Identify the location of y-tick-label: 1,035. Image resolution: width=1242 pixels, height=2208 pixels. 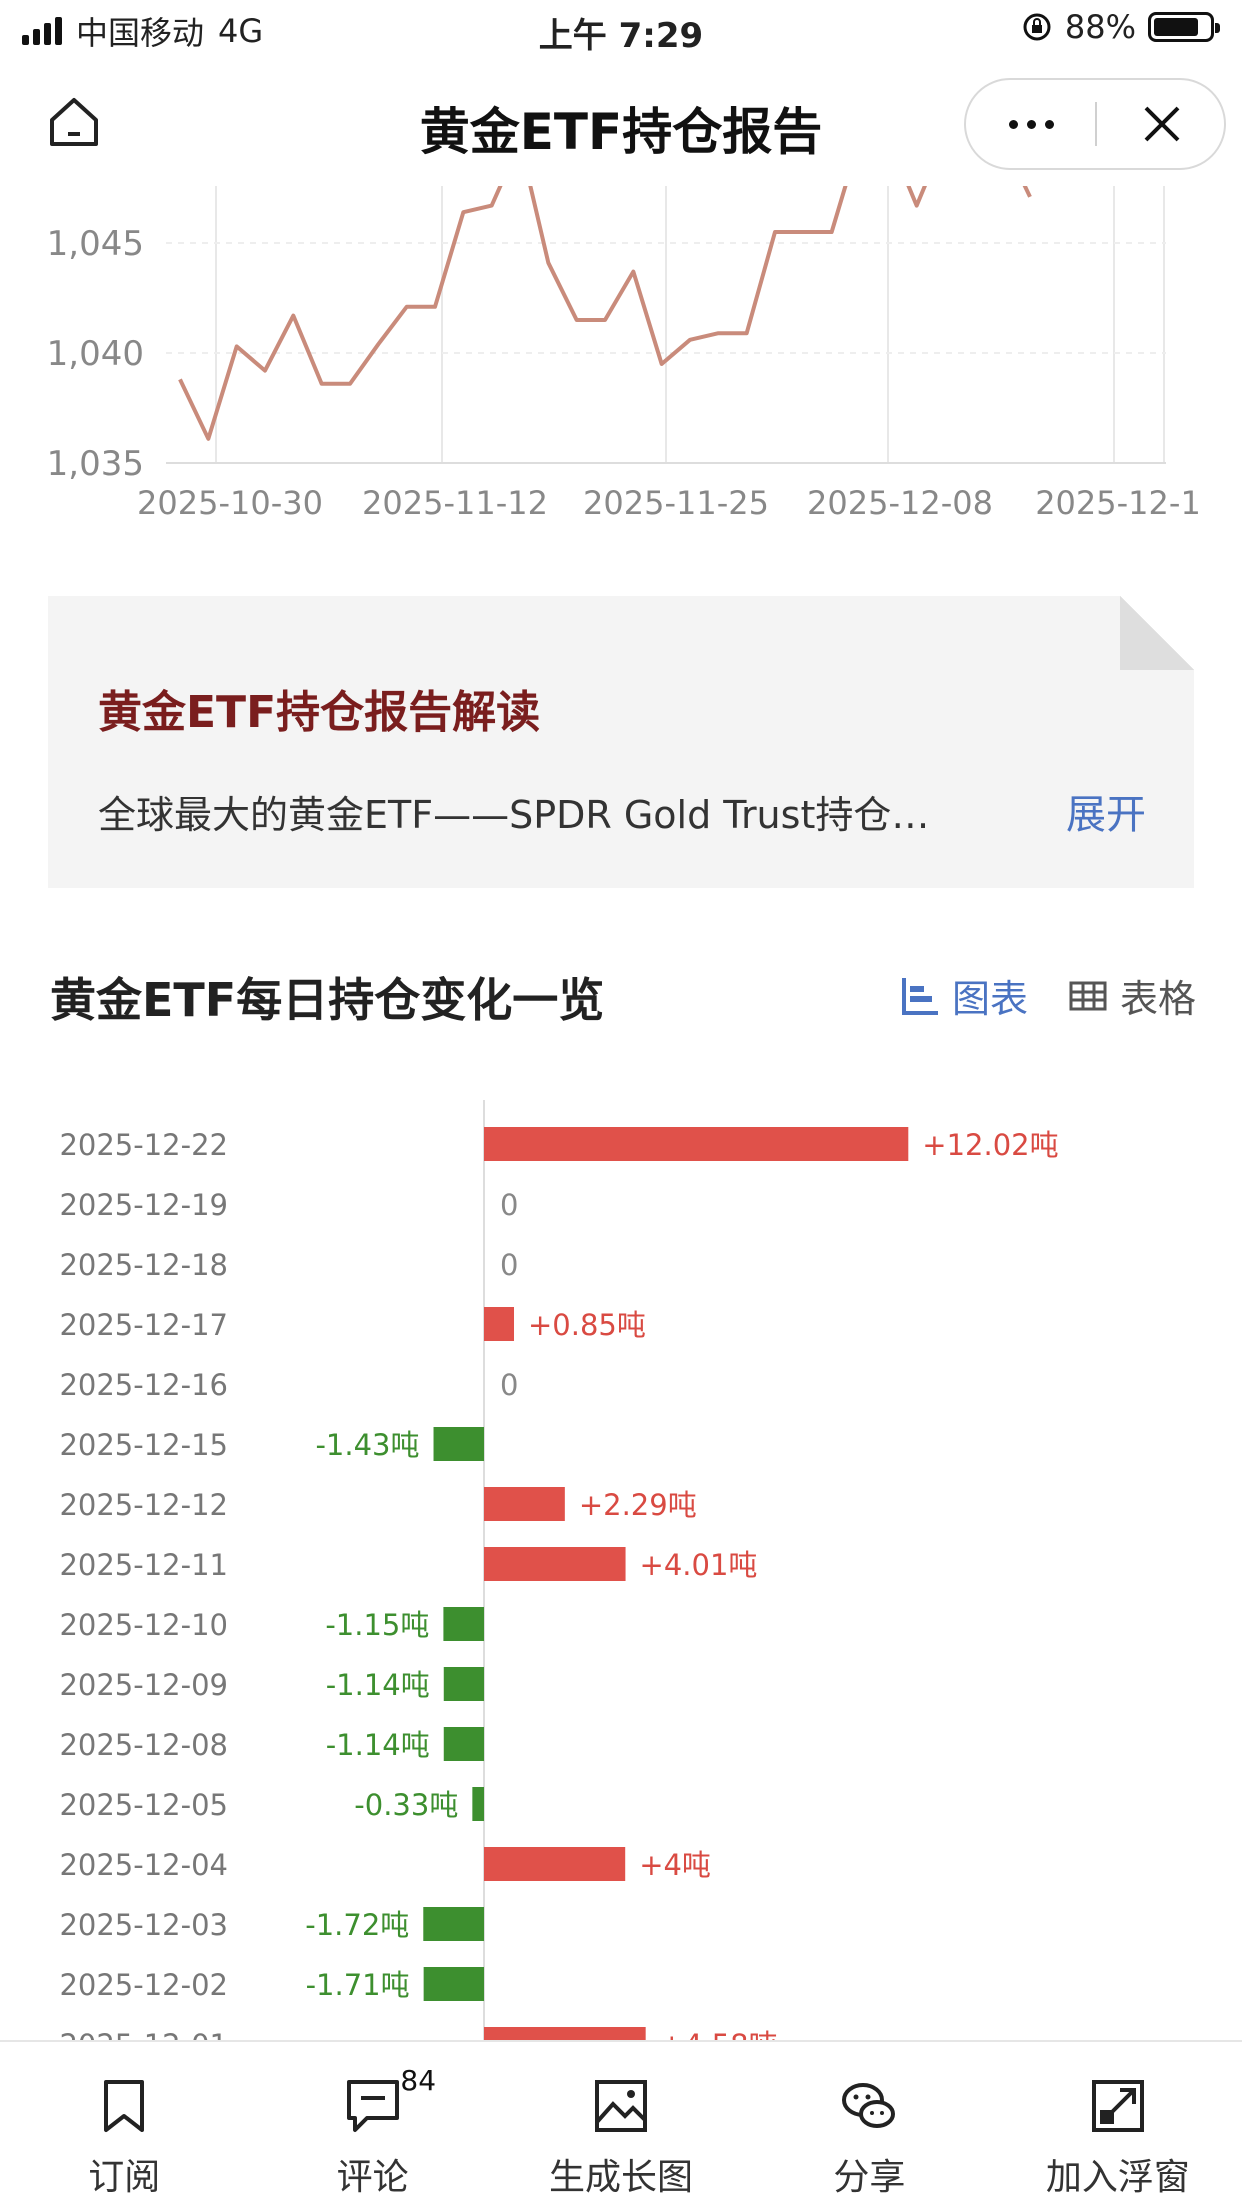
(95, 464).